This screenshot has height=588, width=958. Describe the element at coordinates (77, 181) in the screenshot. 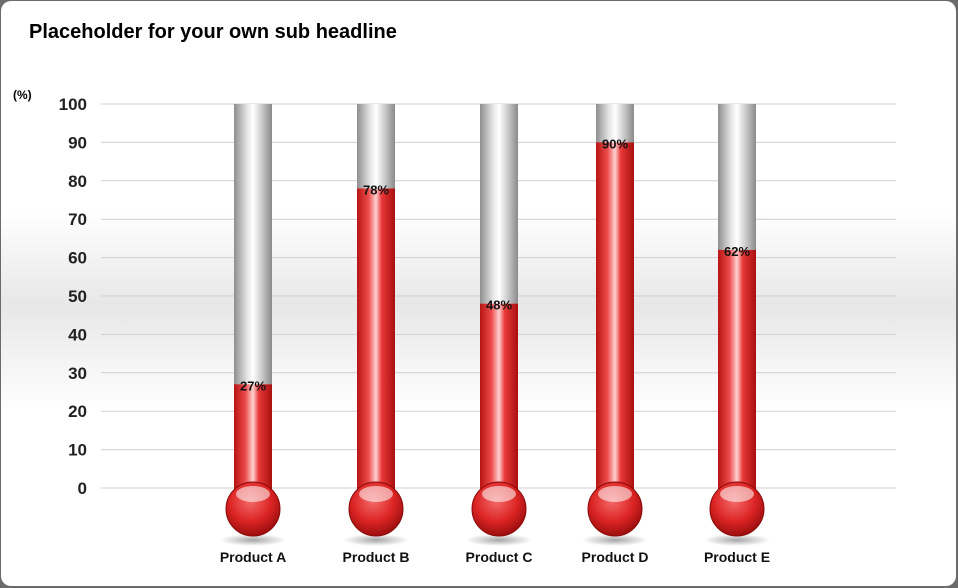

I see `y-tick-label: 80` at that location.